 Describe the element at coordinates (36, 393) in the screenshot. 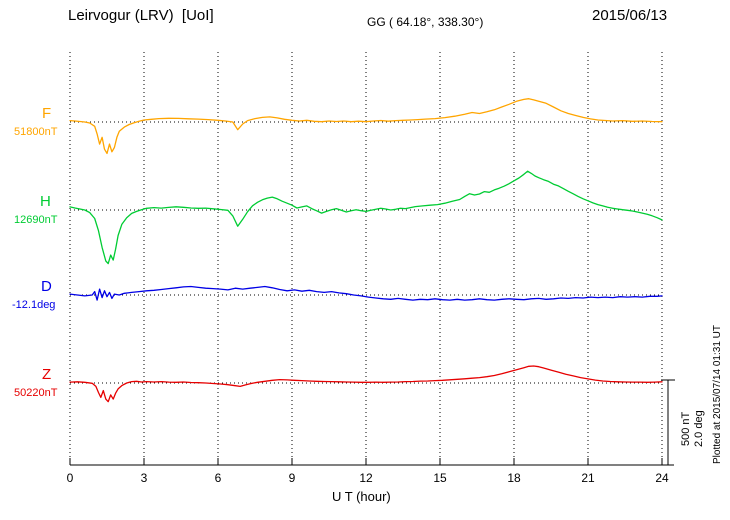

I see `trace-baseline-value-Z: 50220nT` at that location.